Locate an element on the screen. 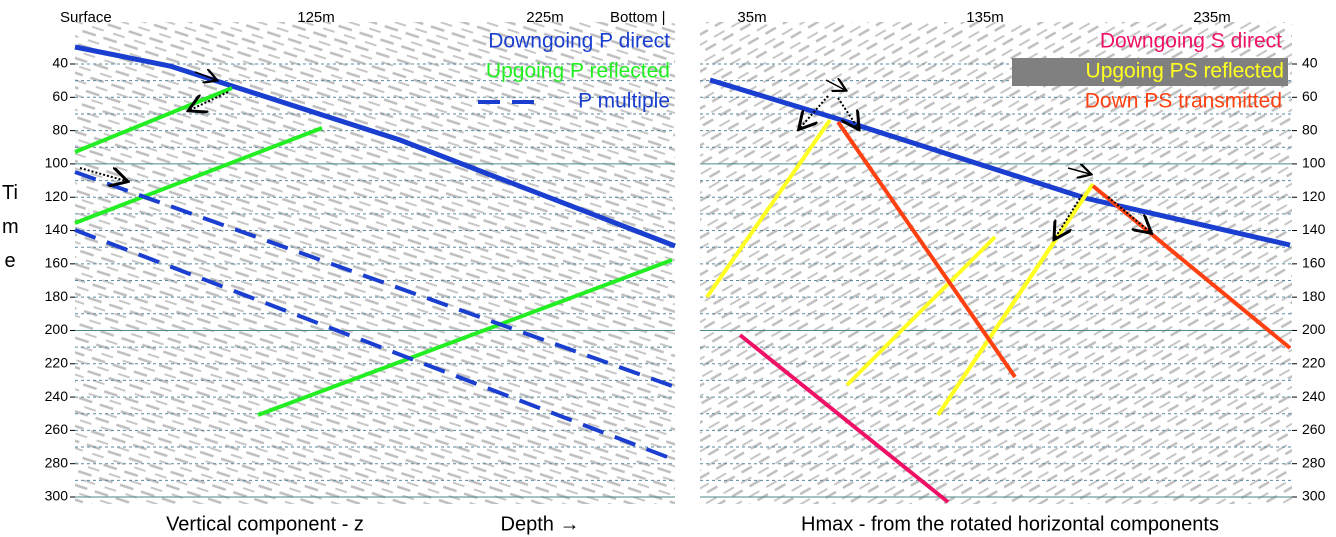  legend-background is located at coordinates (1150, 72).